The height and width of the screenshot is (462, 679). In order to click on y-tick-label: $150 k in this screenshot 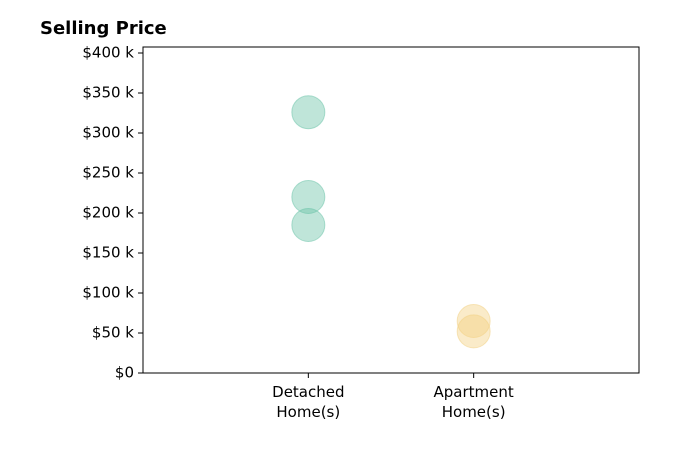, I will do `click(108, 253)`.